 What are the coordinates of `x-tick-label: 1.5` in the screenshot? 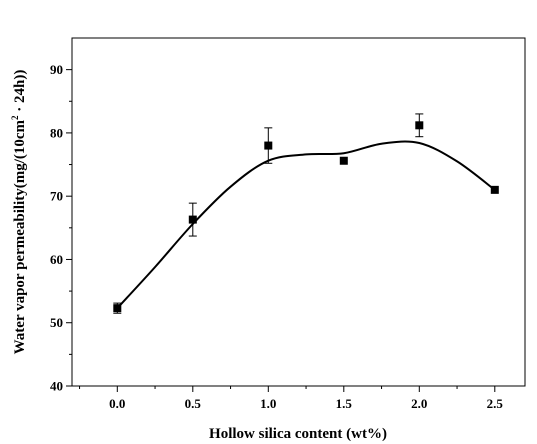 It's located at (344, 403).